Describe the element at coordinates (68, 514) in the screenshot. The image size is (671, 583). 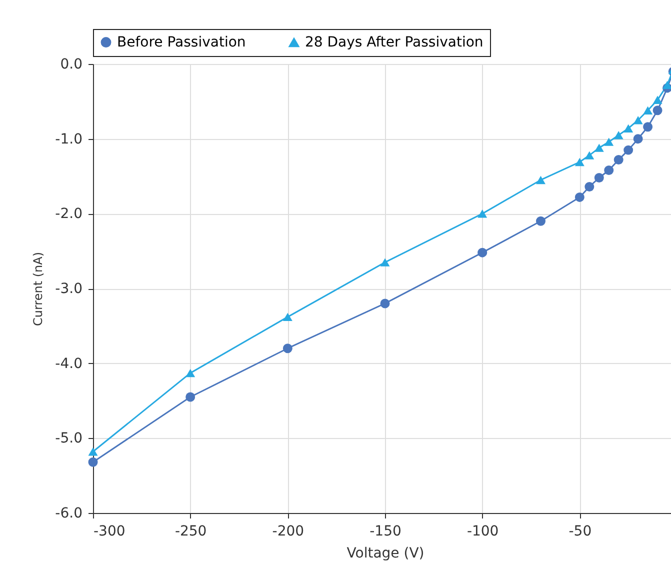
I see `y-tick-label: -6.0` at that location.